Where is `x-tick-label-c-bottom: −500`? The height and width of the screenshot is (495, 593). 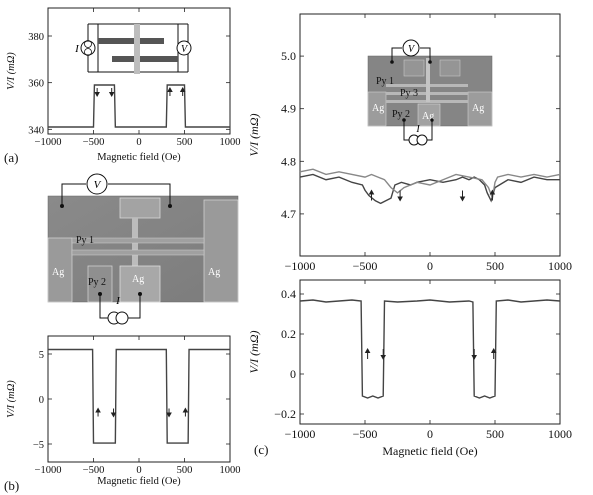
x-tick-label-c-bottom: −500 is located at coordinates (365, 434).